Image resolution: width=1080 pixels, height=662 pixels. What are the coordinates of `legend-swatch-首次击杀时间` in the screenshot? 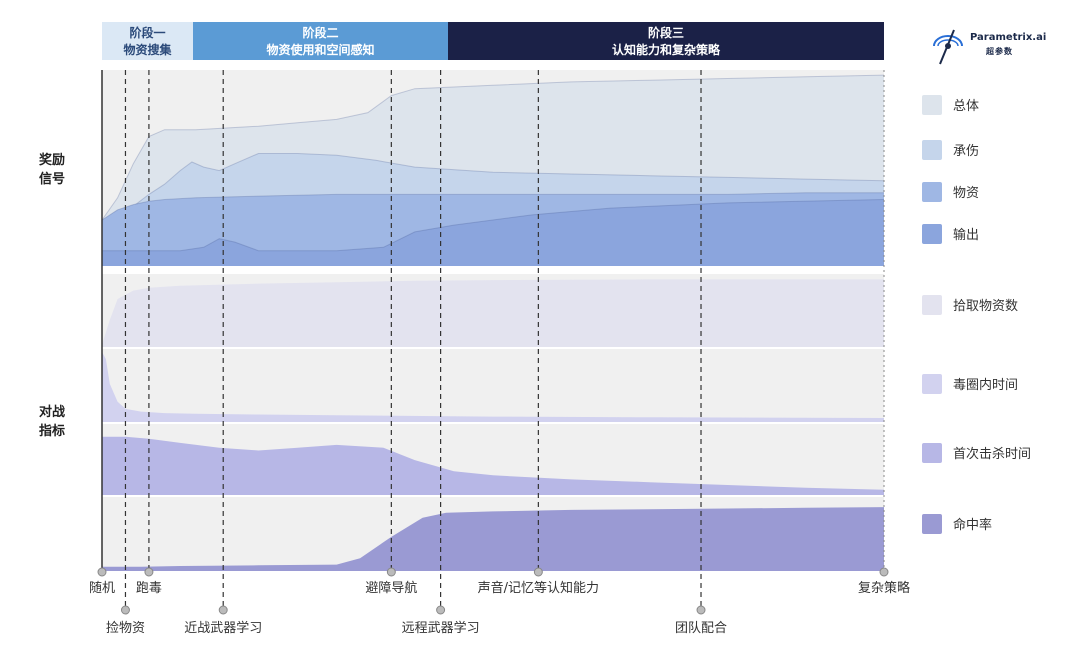 It's located at (932, 453).